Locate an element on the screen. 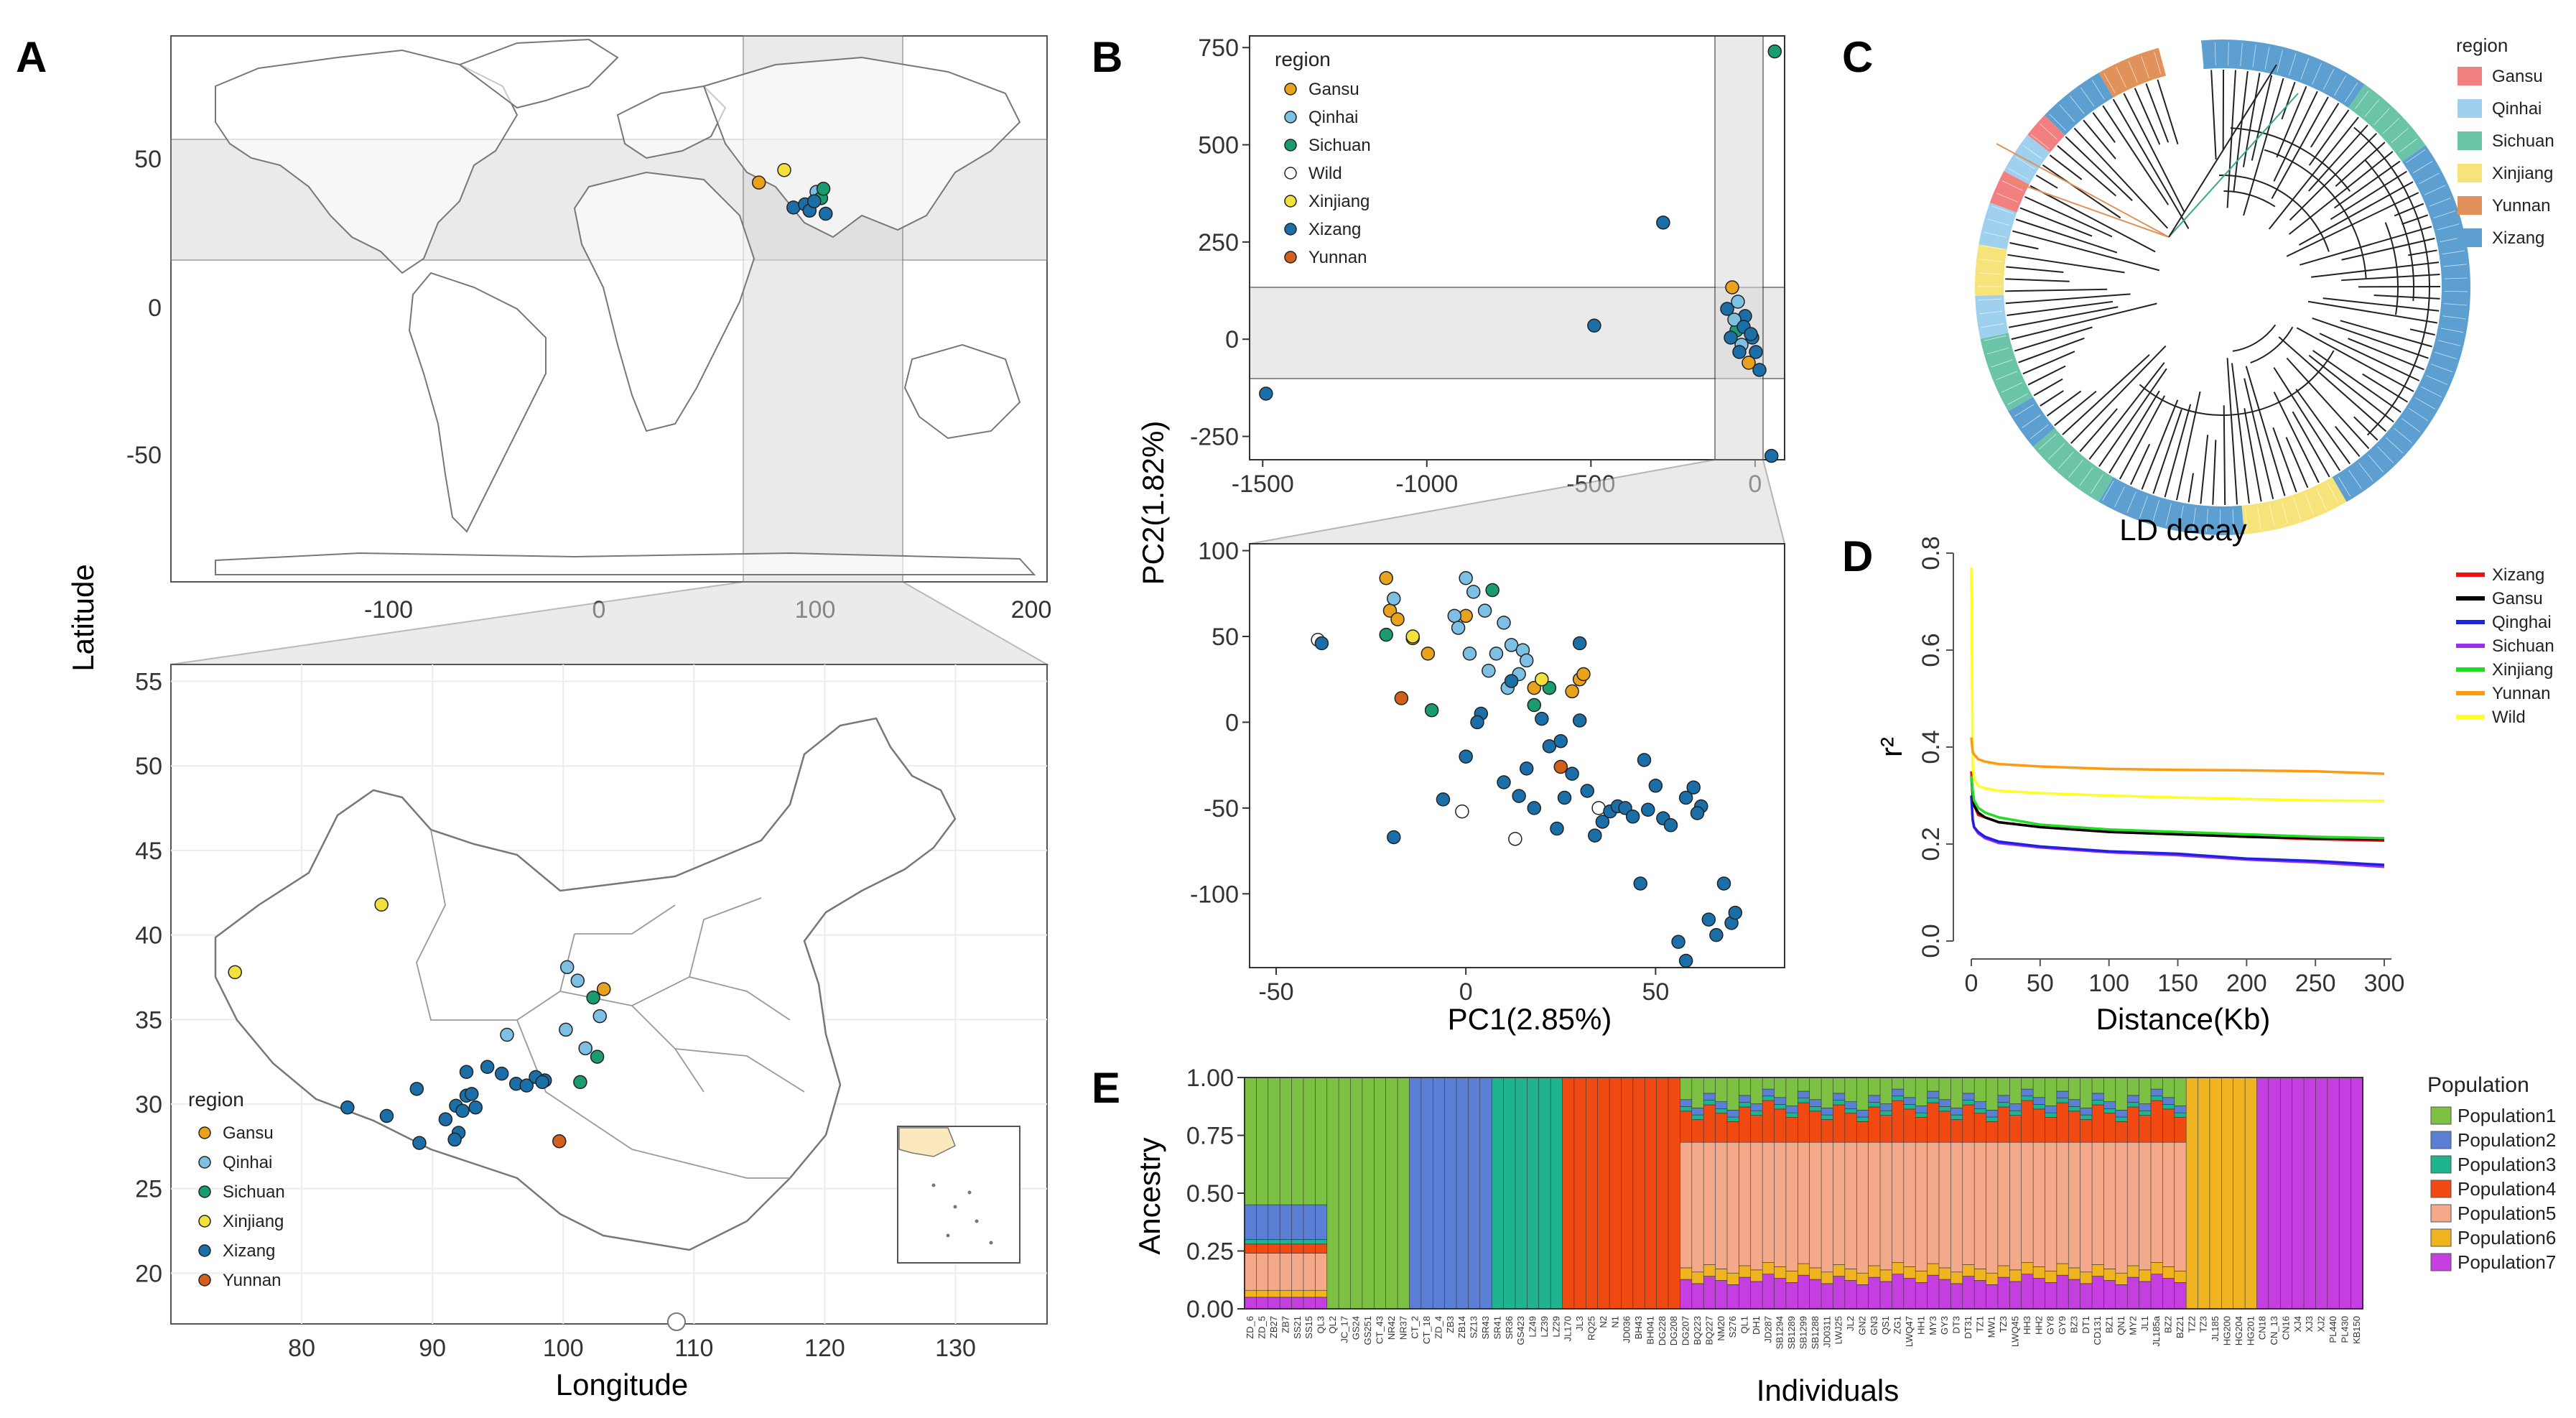 This screenshot has width=2576, height=1418. legend-e-label: Population5 is located at coordinates (2507, 1213).